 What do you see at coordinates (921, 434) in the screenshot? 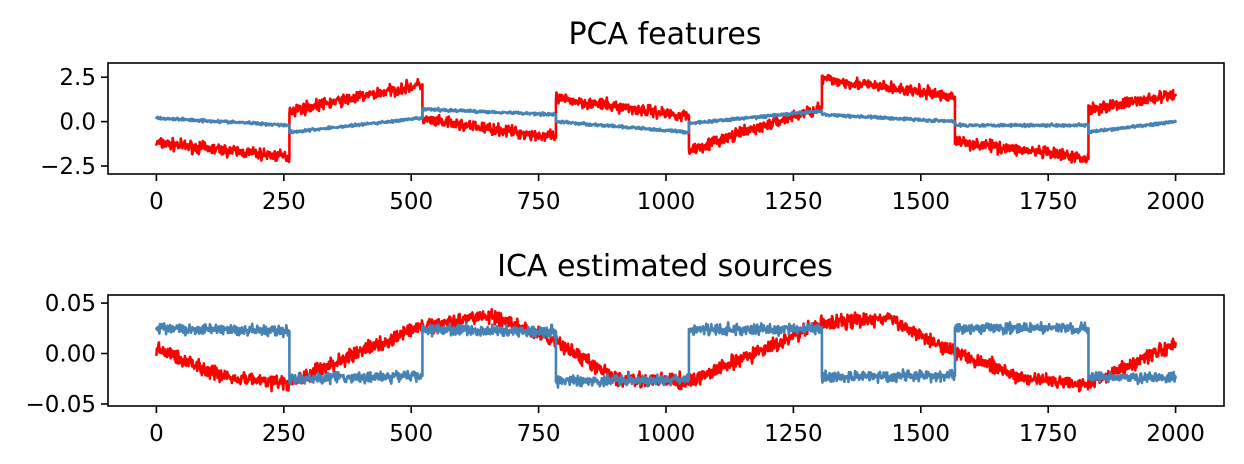
I see `ica-x-tick-label: 1500` at bounding box center [921, 434].